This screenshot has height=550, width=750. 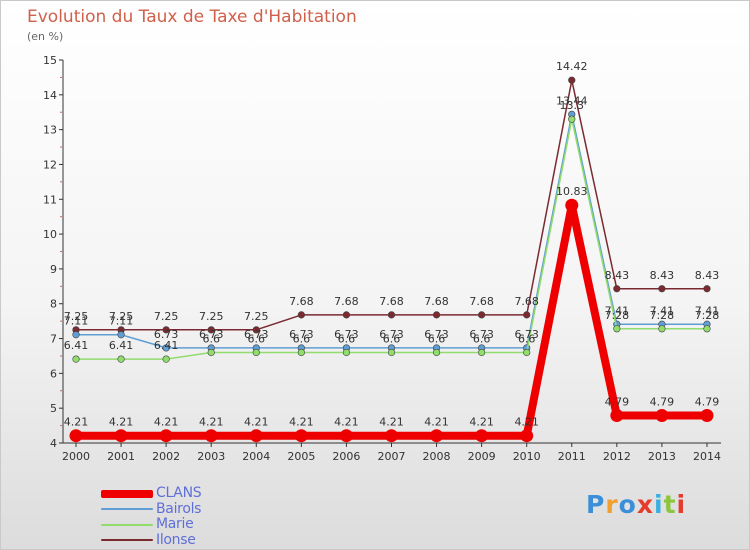 What do you see at coordinates (437, 456) in the screenshot?
I see `x-tick-label: 2008` at bounding box center [437, 456].